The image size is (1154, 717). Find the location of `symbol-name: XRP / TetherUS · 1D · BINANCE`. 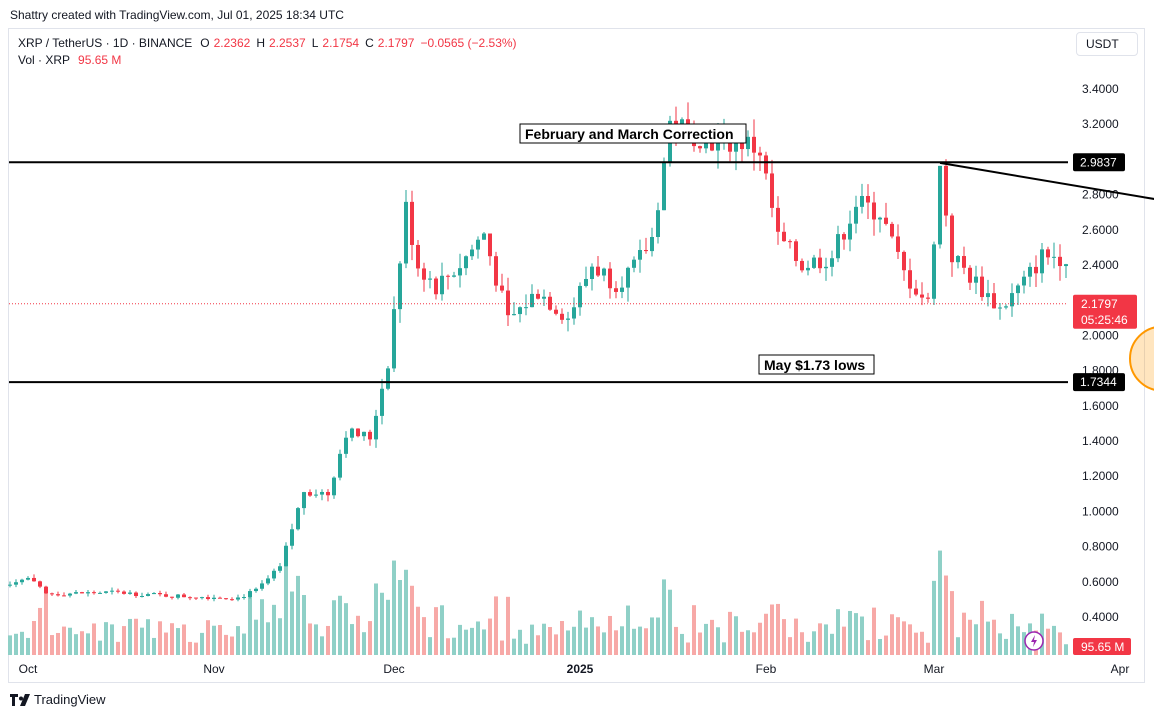

symbol-name: XRP / TetherUS · 1D · BINANCE is located at coordinates (105, 43).